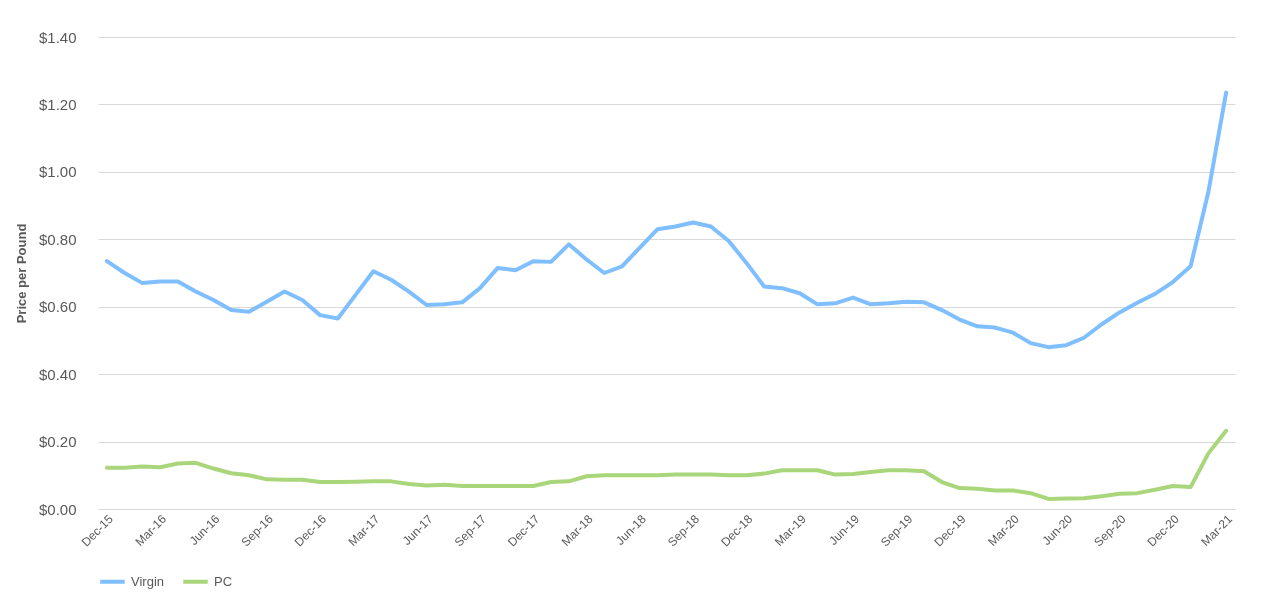 The width and height of the screenshot is (1265, 598). What do you see at coordinates (148, 581) in the screenshot?
I see `legend-label: Virgin` at bounding box center [148, 581].